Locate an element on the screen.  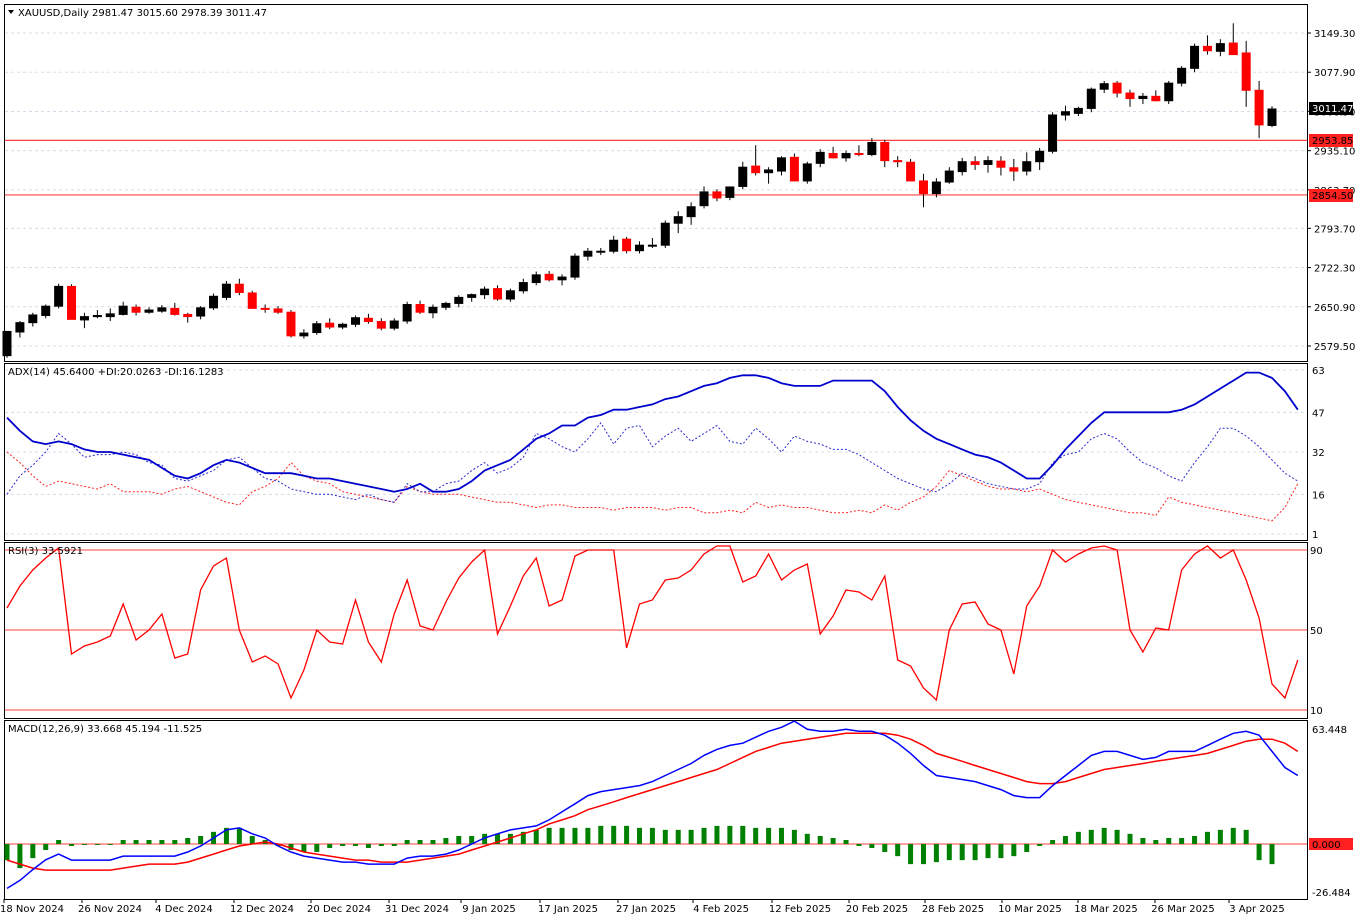
level-1-box is located at coordinates (1331, 140).